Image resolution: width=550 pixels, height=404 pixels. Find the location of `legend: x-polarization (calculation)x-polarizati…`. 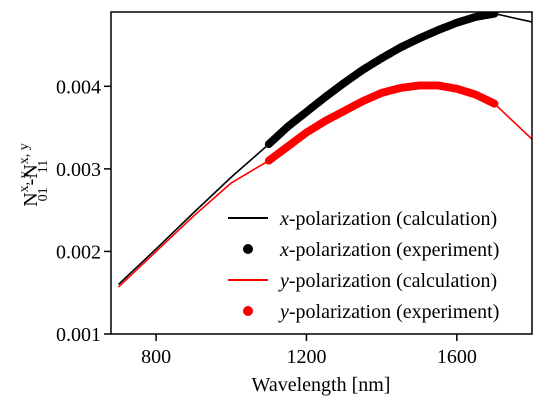

legend: x-polarization (calculation)x-polarizati… is located at coordinates (363, 265).